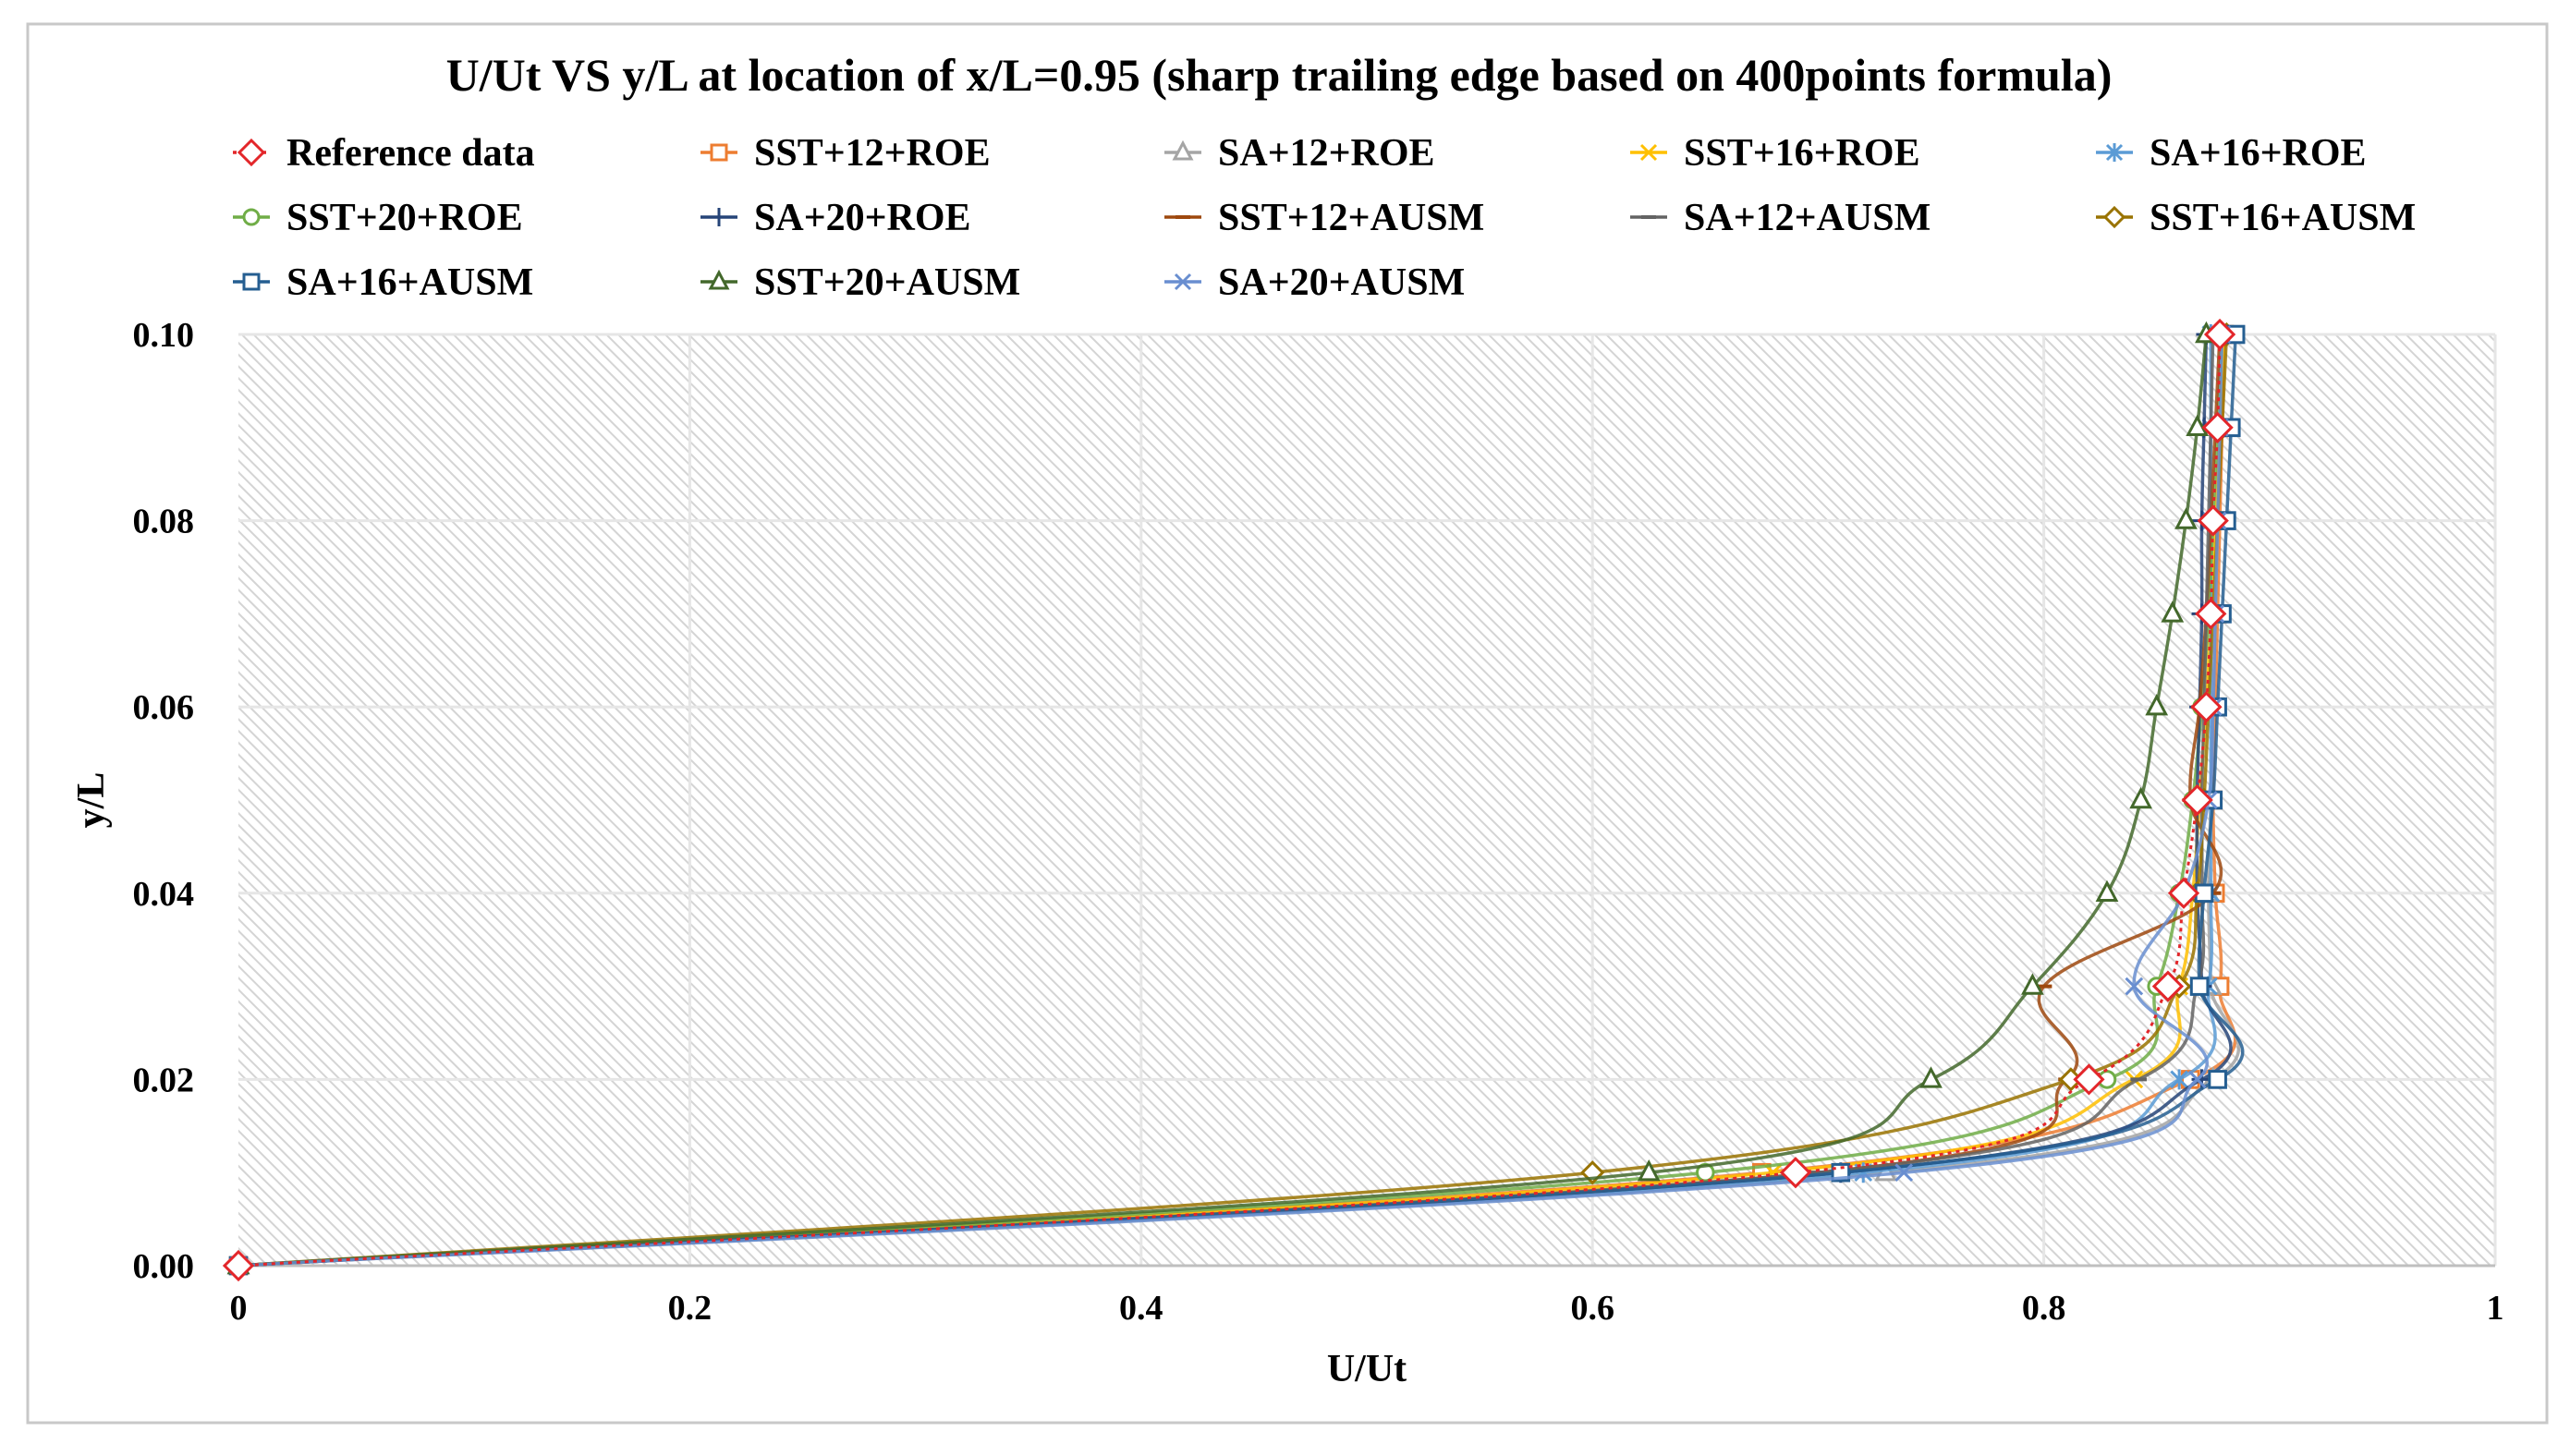  What do you see at coordinates (409, 282) in the screenshot?
I see `legend-label: SA+16+AUSM` at bounding box center [409, 282].